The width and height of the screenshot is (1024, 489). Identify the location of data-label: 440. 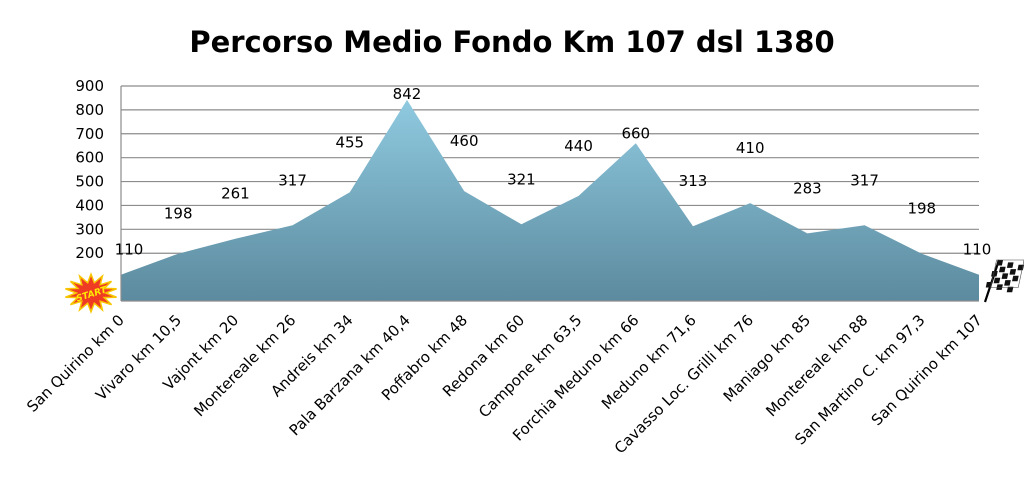
(578, 146).